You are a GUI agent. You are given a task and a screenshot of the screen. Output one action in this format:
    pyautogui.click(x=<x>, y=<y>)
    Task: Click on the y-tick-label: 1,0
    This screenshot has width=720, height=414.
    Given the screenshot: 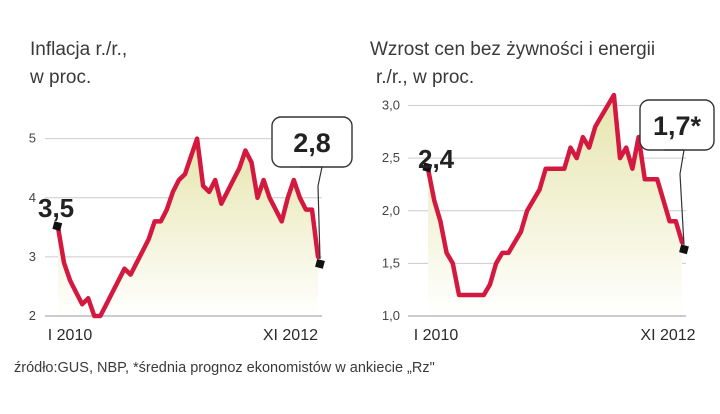 What is the action you would take?
    pyautogui.click(x=391, y=315)
    